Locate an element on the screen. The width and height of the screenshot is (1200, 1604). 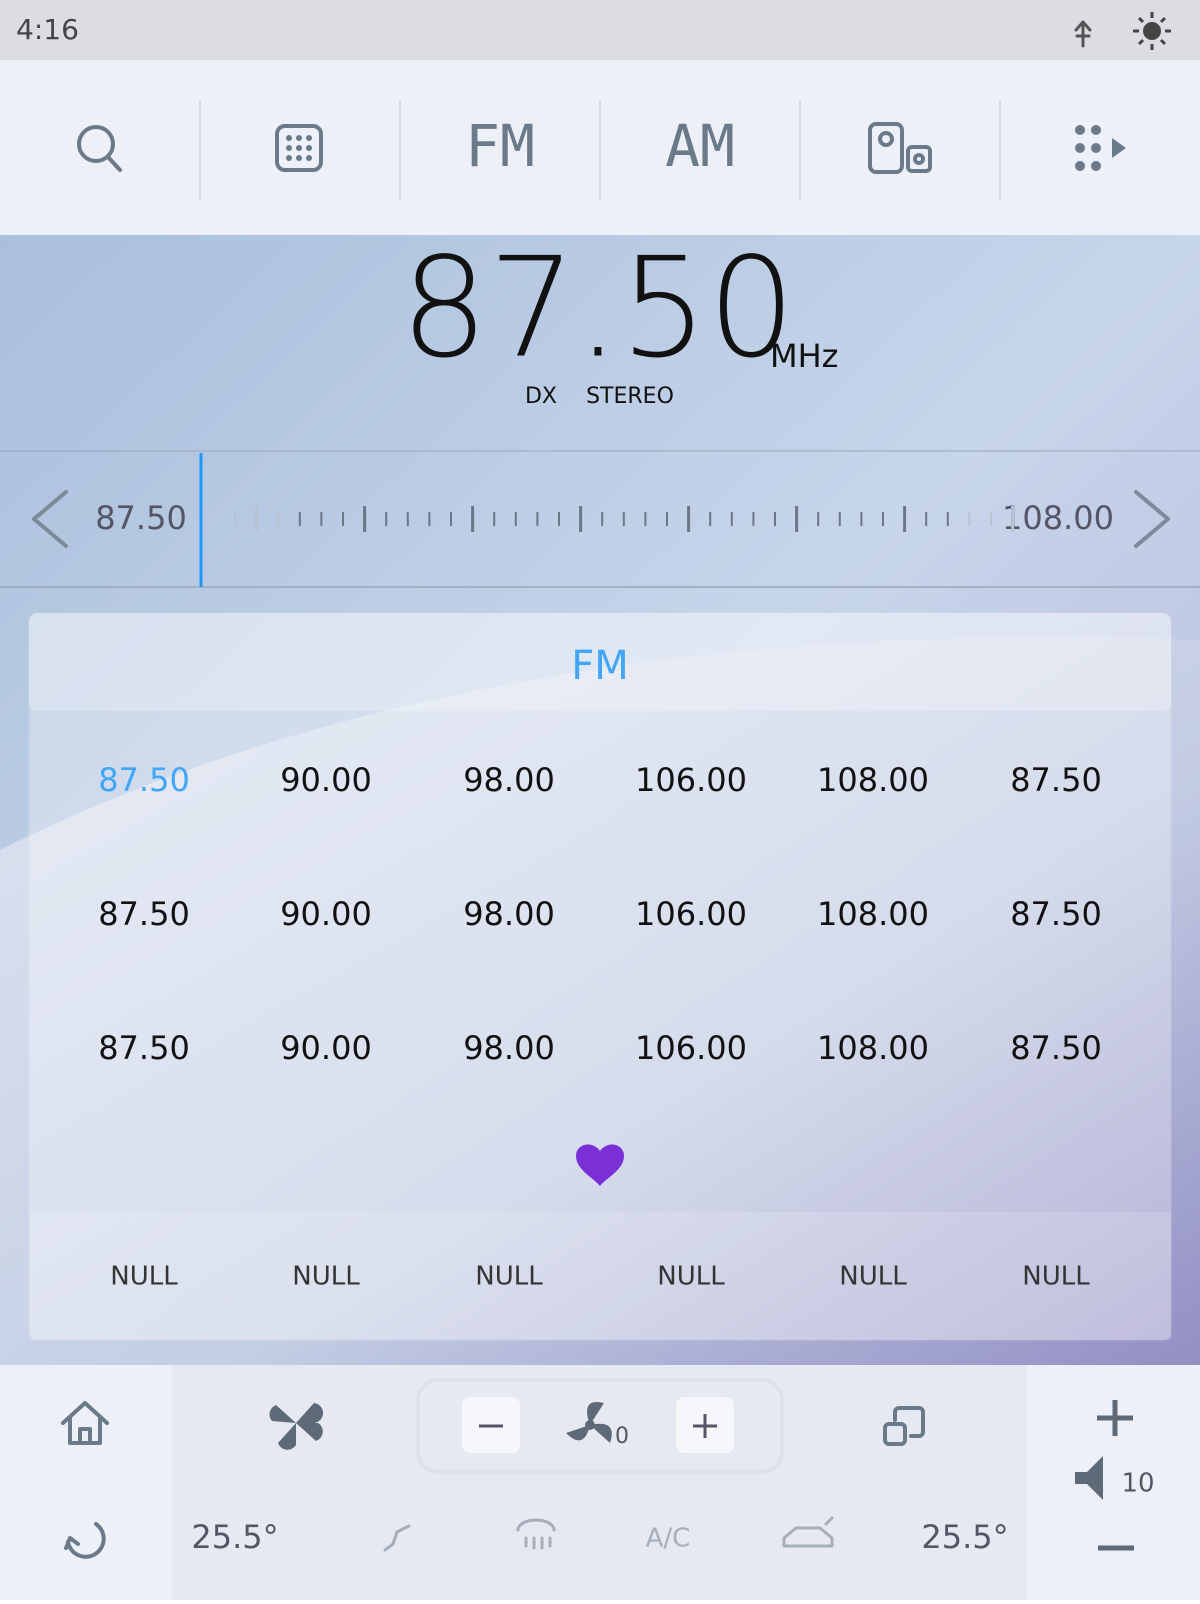
playlist-button is located at coordinates (1100, 148).